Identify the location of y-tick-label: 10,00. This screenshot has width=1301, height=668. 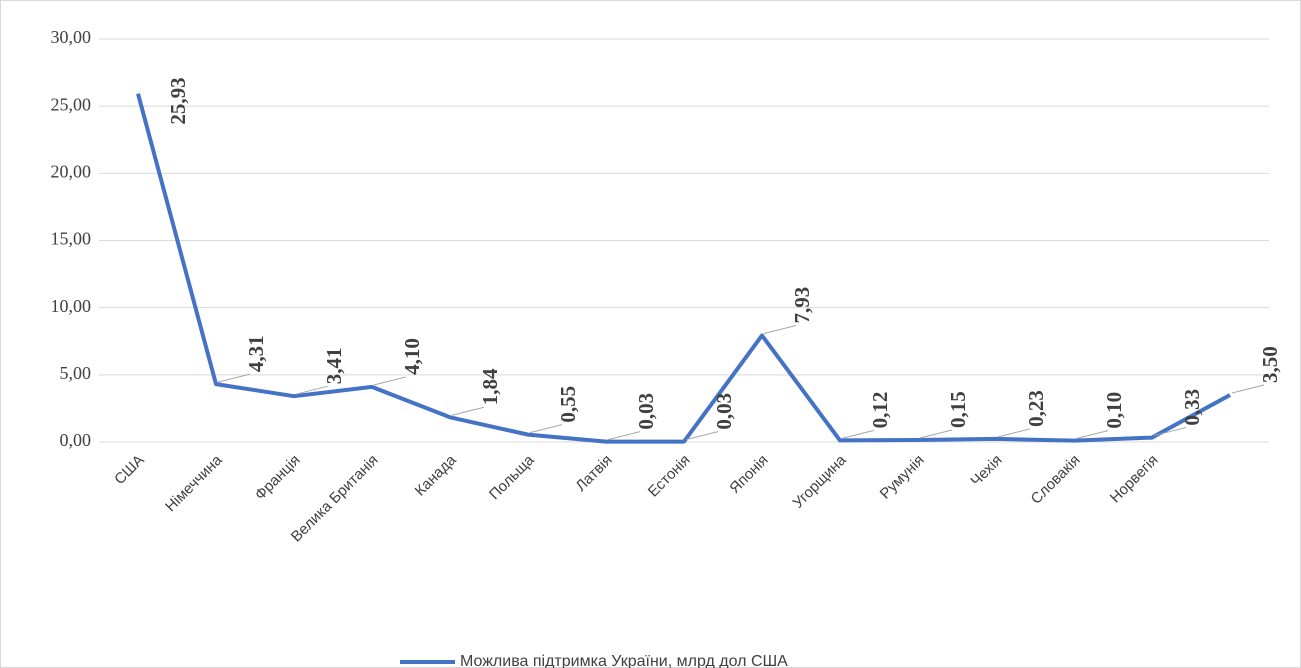
(71, 306).